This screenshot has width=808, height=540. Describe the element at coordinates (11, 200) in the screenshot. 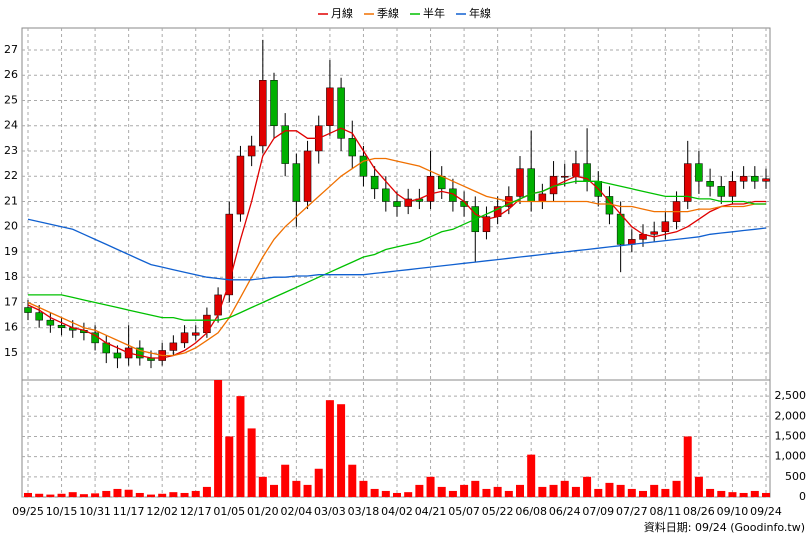

I see `y-tick-label: 21` at that location.